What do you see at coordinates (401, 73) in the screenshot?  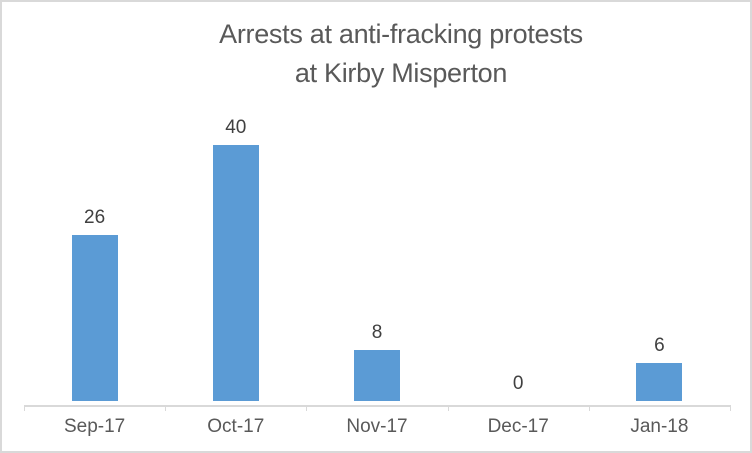 I see `chart-title-line-2: at Kirby Misperton` at bounding box center [401, 73].